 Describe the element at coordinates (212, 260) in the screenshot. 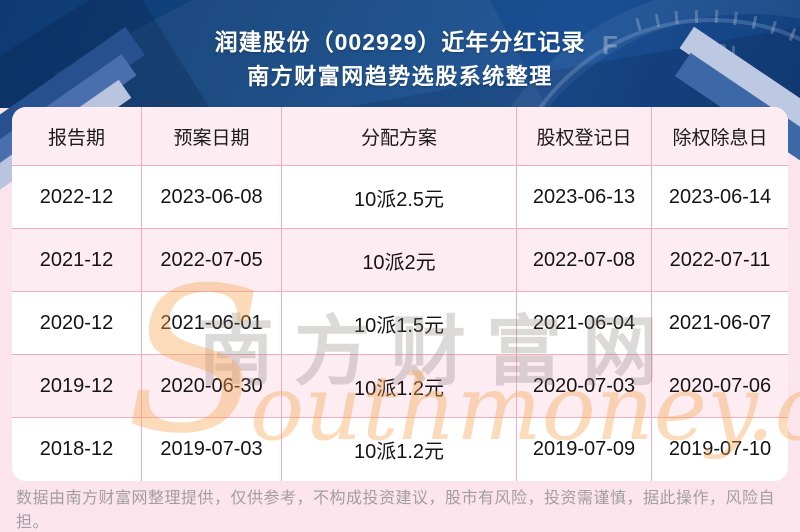

I see `table-cell: 2022-07-05` at that location.